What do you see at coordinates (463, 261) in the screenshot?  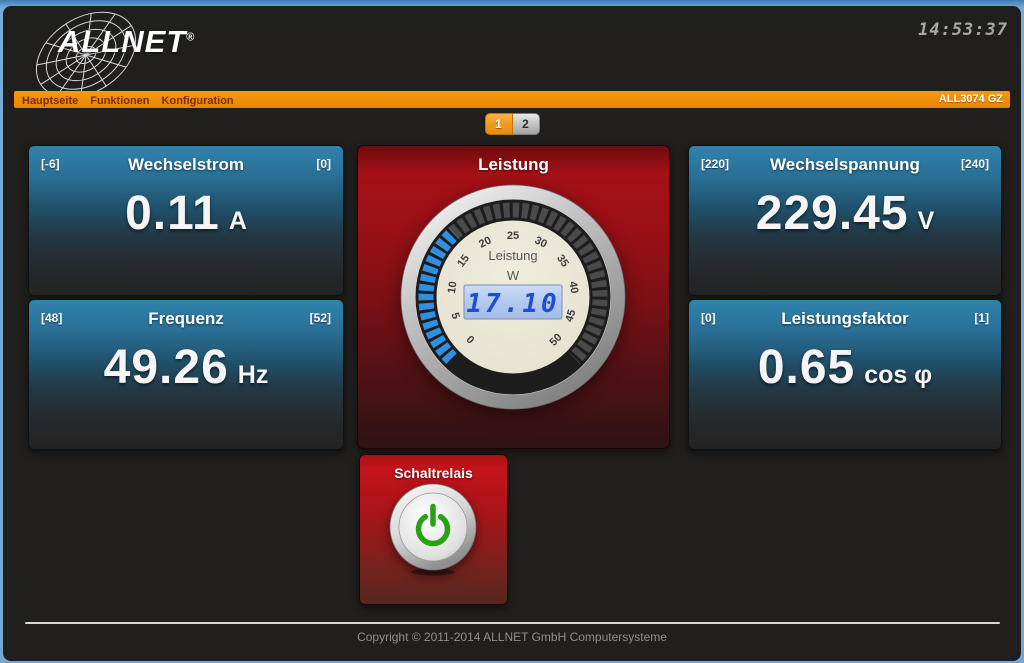 I see `svg-text: 15` at bounding box center [463, 261].